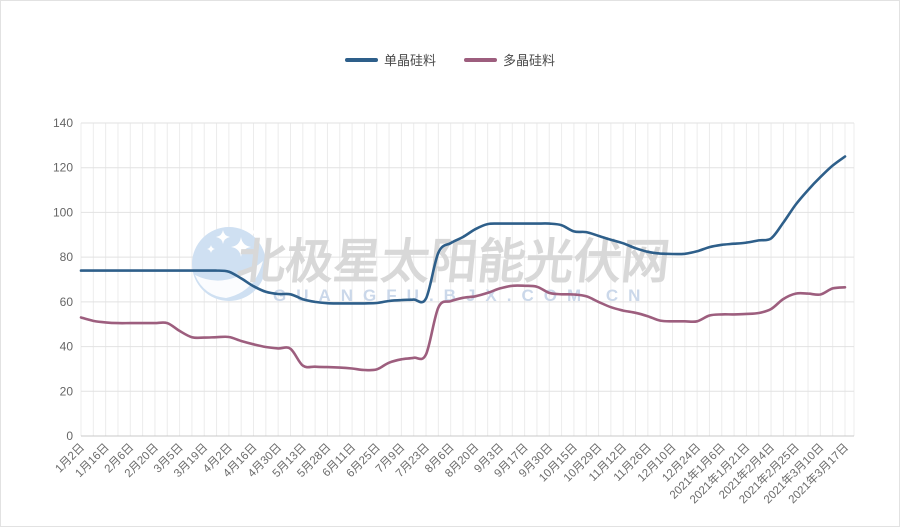 This screenshot has width=900, height=527. Describe the element at coordinates (361, 59) in the screenshot. I see `mono-series-line-icon` at that location.